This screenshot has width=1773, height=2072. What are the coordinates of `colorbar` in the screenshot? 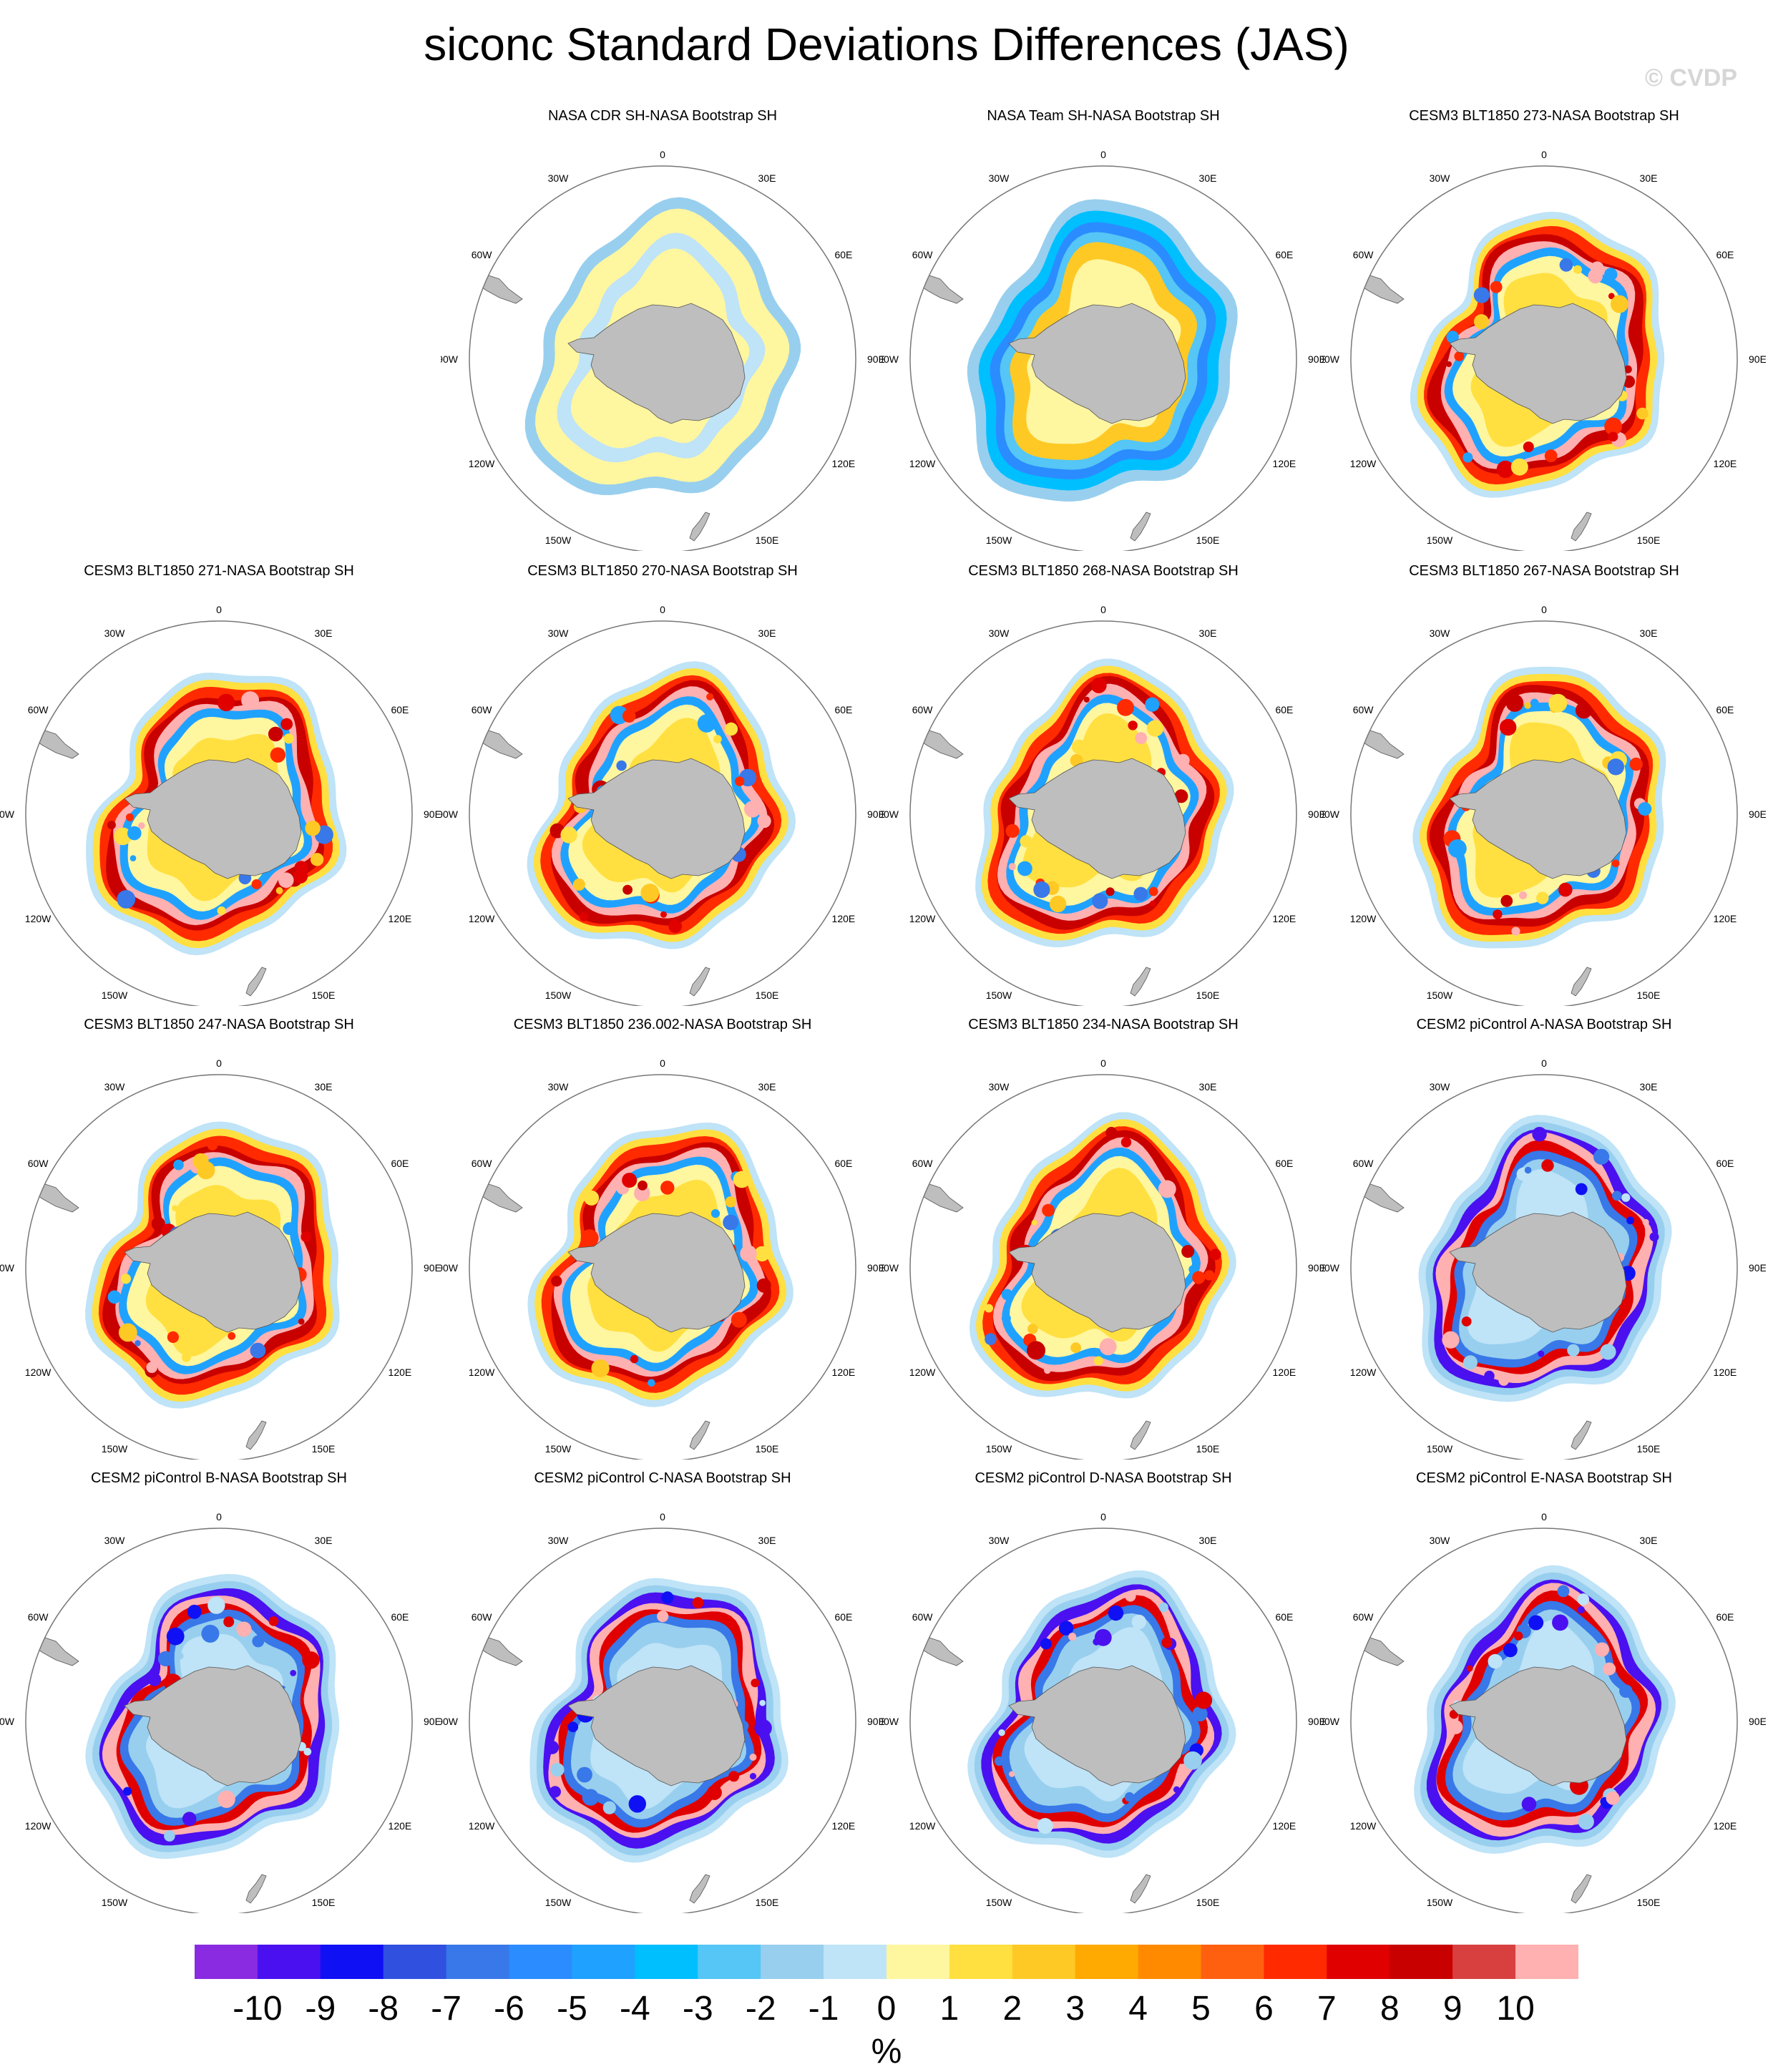 It's located at (886, 1962).